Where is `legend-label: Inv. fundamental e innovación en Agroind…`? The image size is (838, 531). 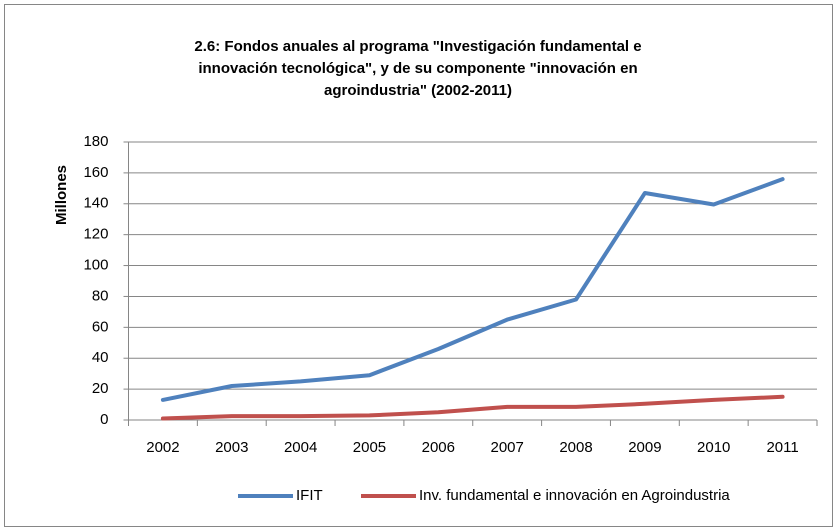
legend-label: Inv. fundamental e innovación en Agroind… is located at coordinates (574, 495).